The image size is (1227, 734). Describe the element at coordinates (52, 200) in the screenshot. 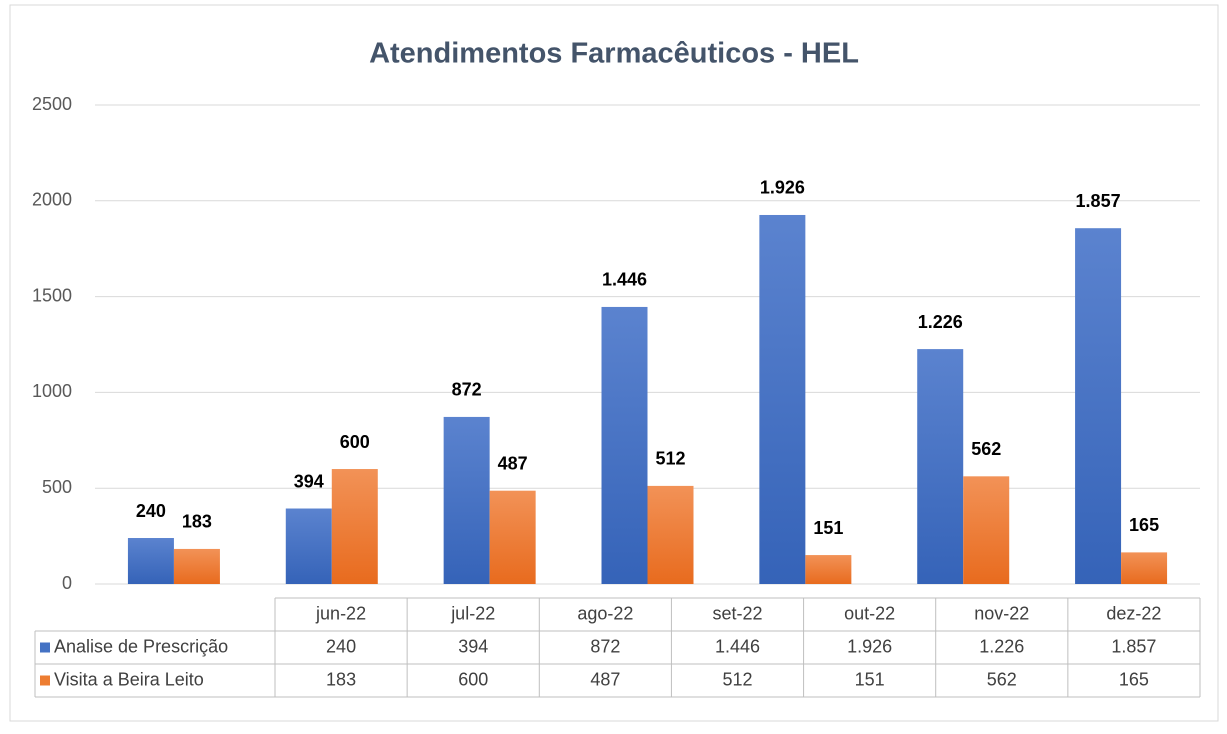

I see `y-tick-label: 2000` at that location.